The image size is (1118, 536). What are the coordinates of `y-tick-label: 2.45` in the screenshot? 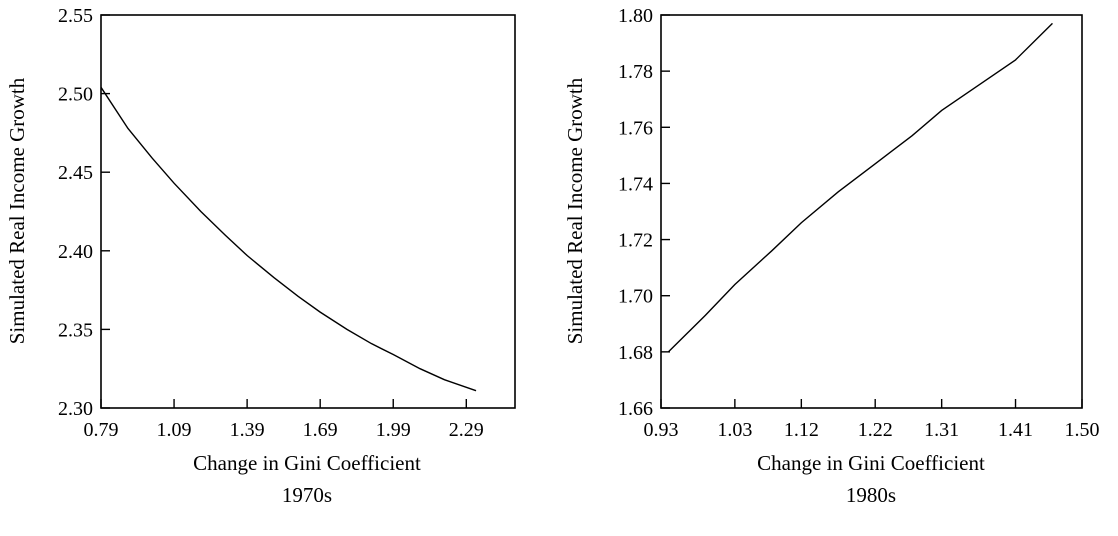 It's located at (75, 173).